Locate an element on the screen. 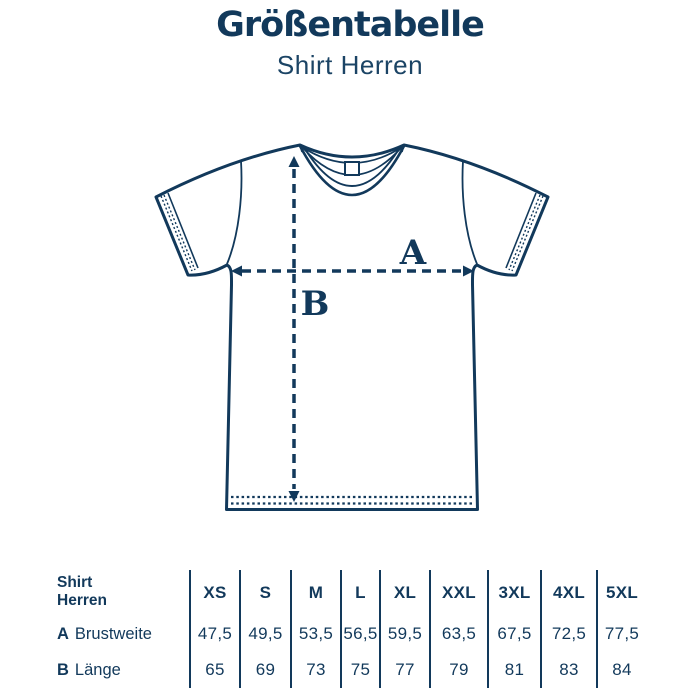 The image size is (700, 700). value-laenge: 84 is located at coordinates (622, 669).